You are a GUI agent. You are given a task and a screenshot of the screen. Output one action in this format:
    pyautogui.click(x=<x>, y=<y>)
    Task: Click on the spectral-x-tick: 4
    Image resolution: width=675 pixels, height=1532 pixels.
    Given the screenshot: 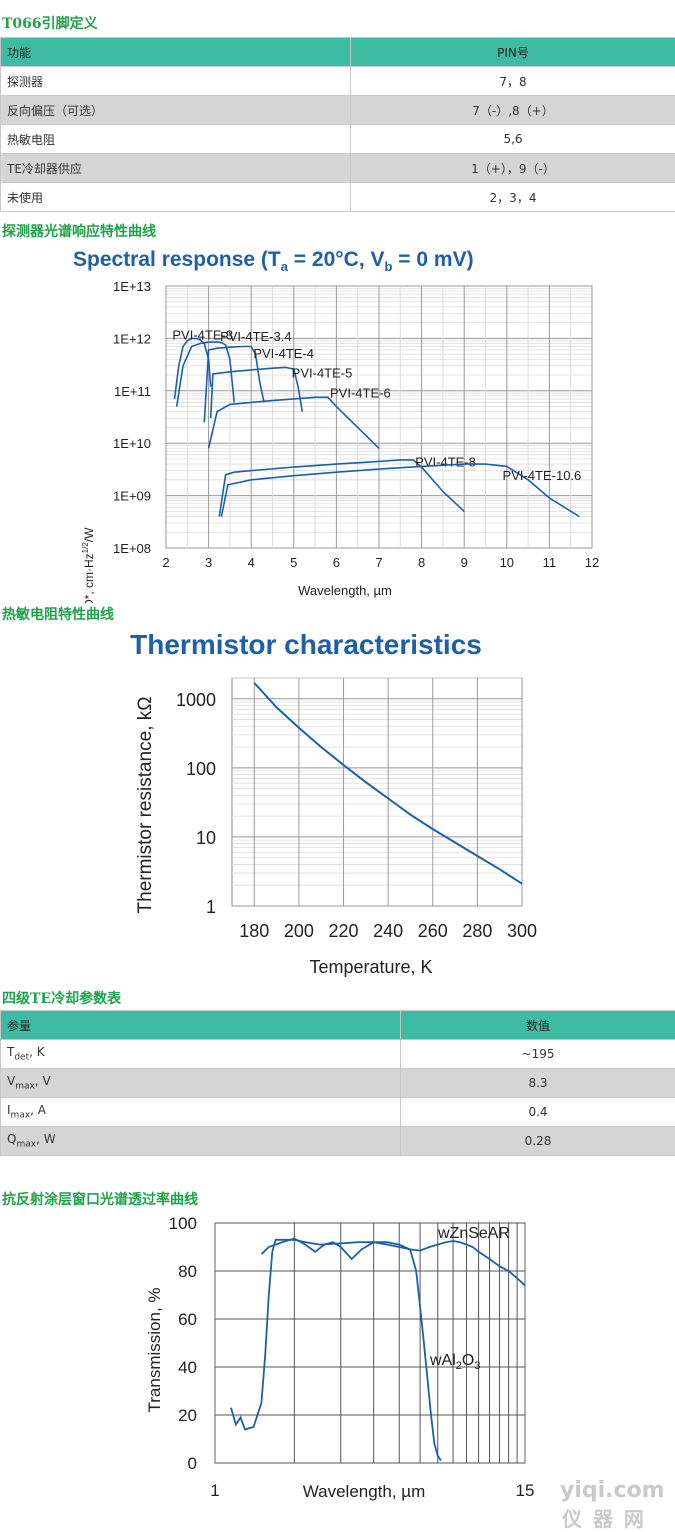 What is the action you would take?
    pyautogui.click(x=251, y=562)
    